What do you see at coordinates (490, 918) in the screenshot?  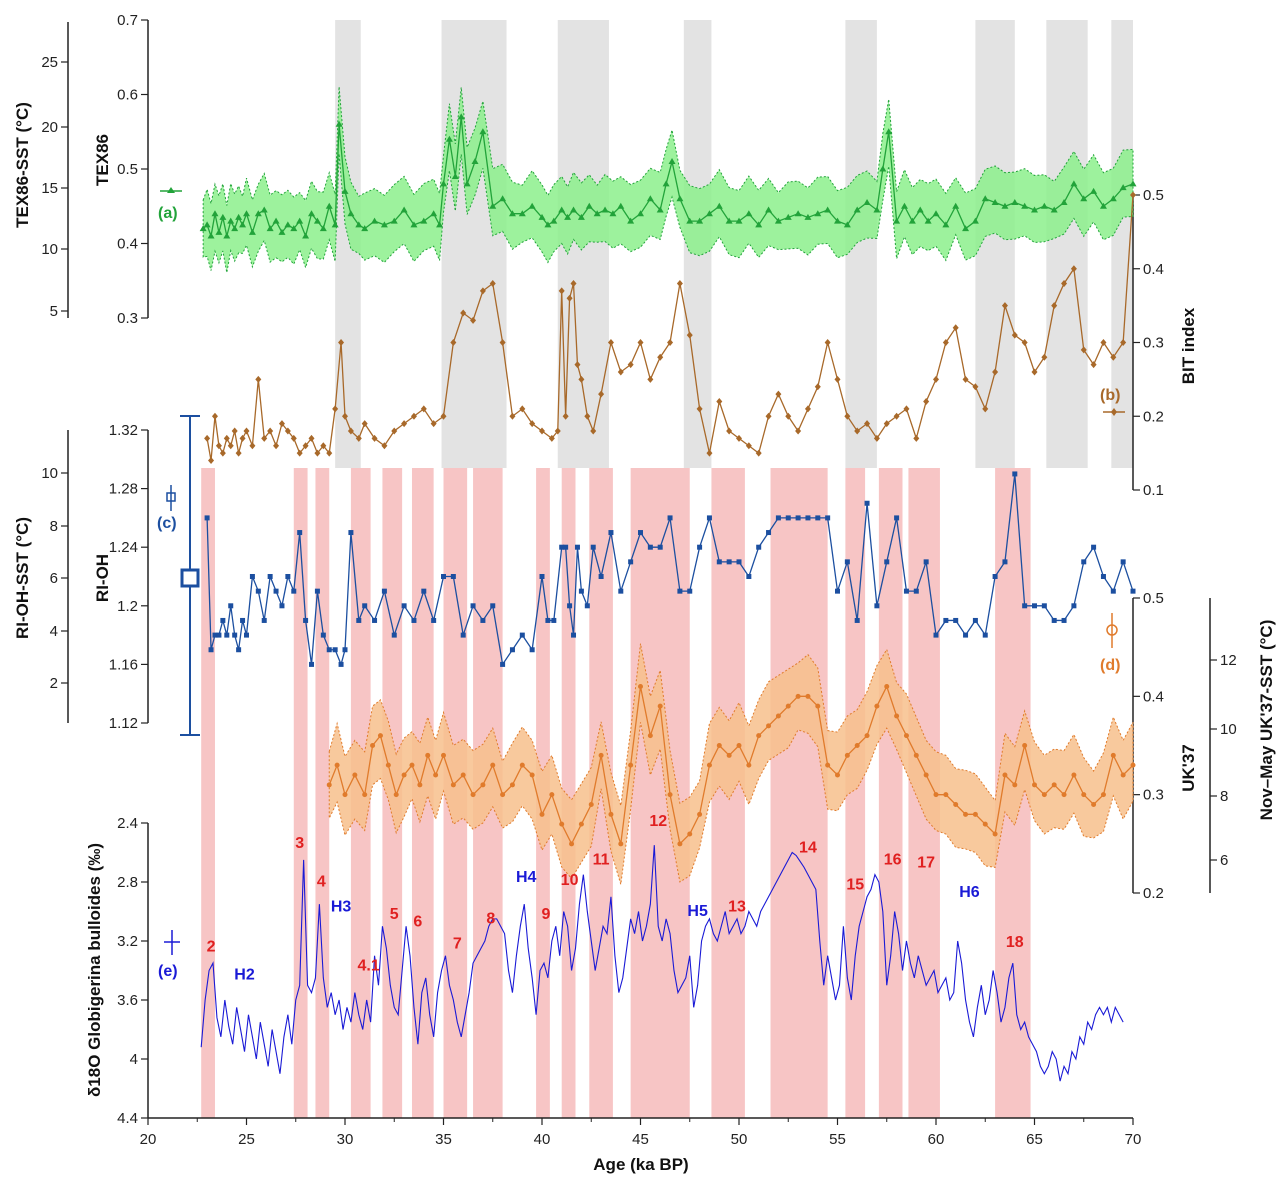 I see `event-label: 8` at bounding box center [490, 918].